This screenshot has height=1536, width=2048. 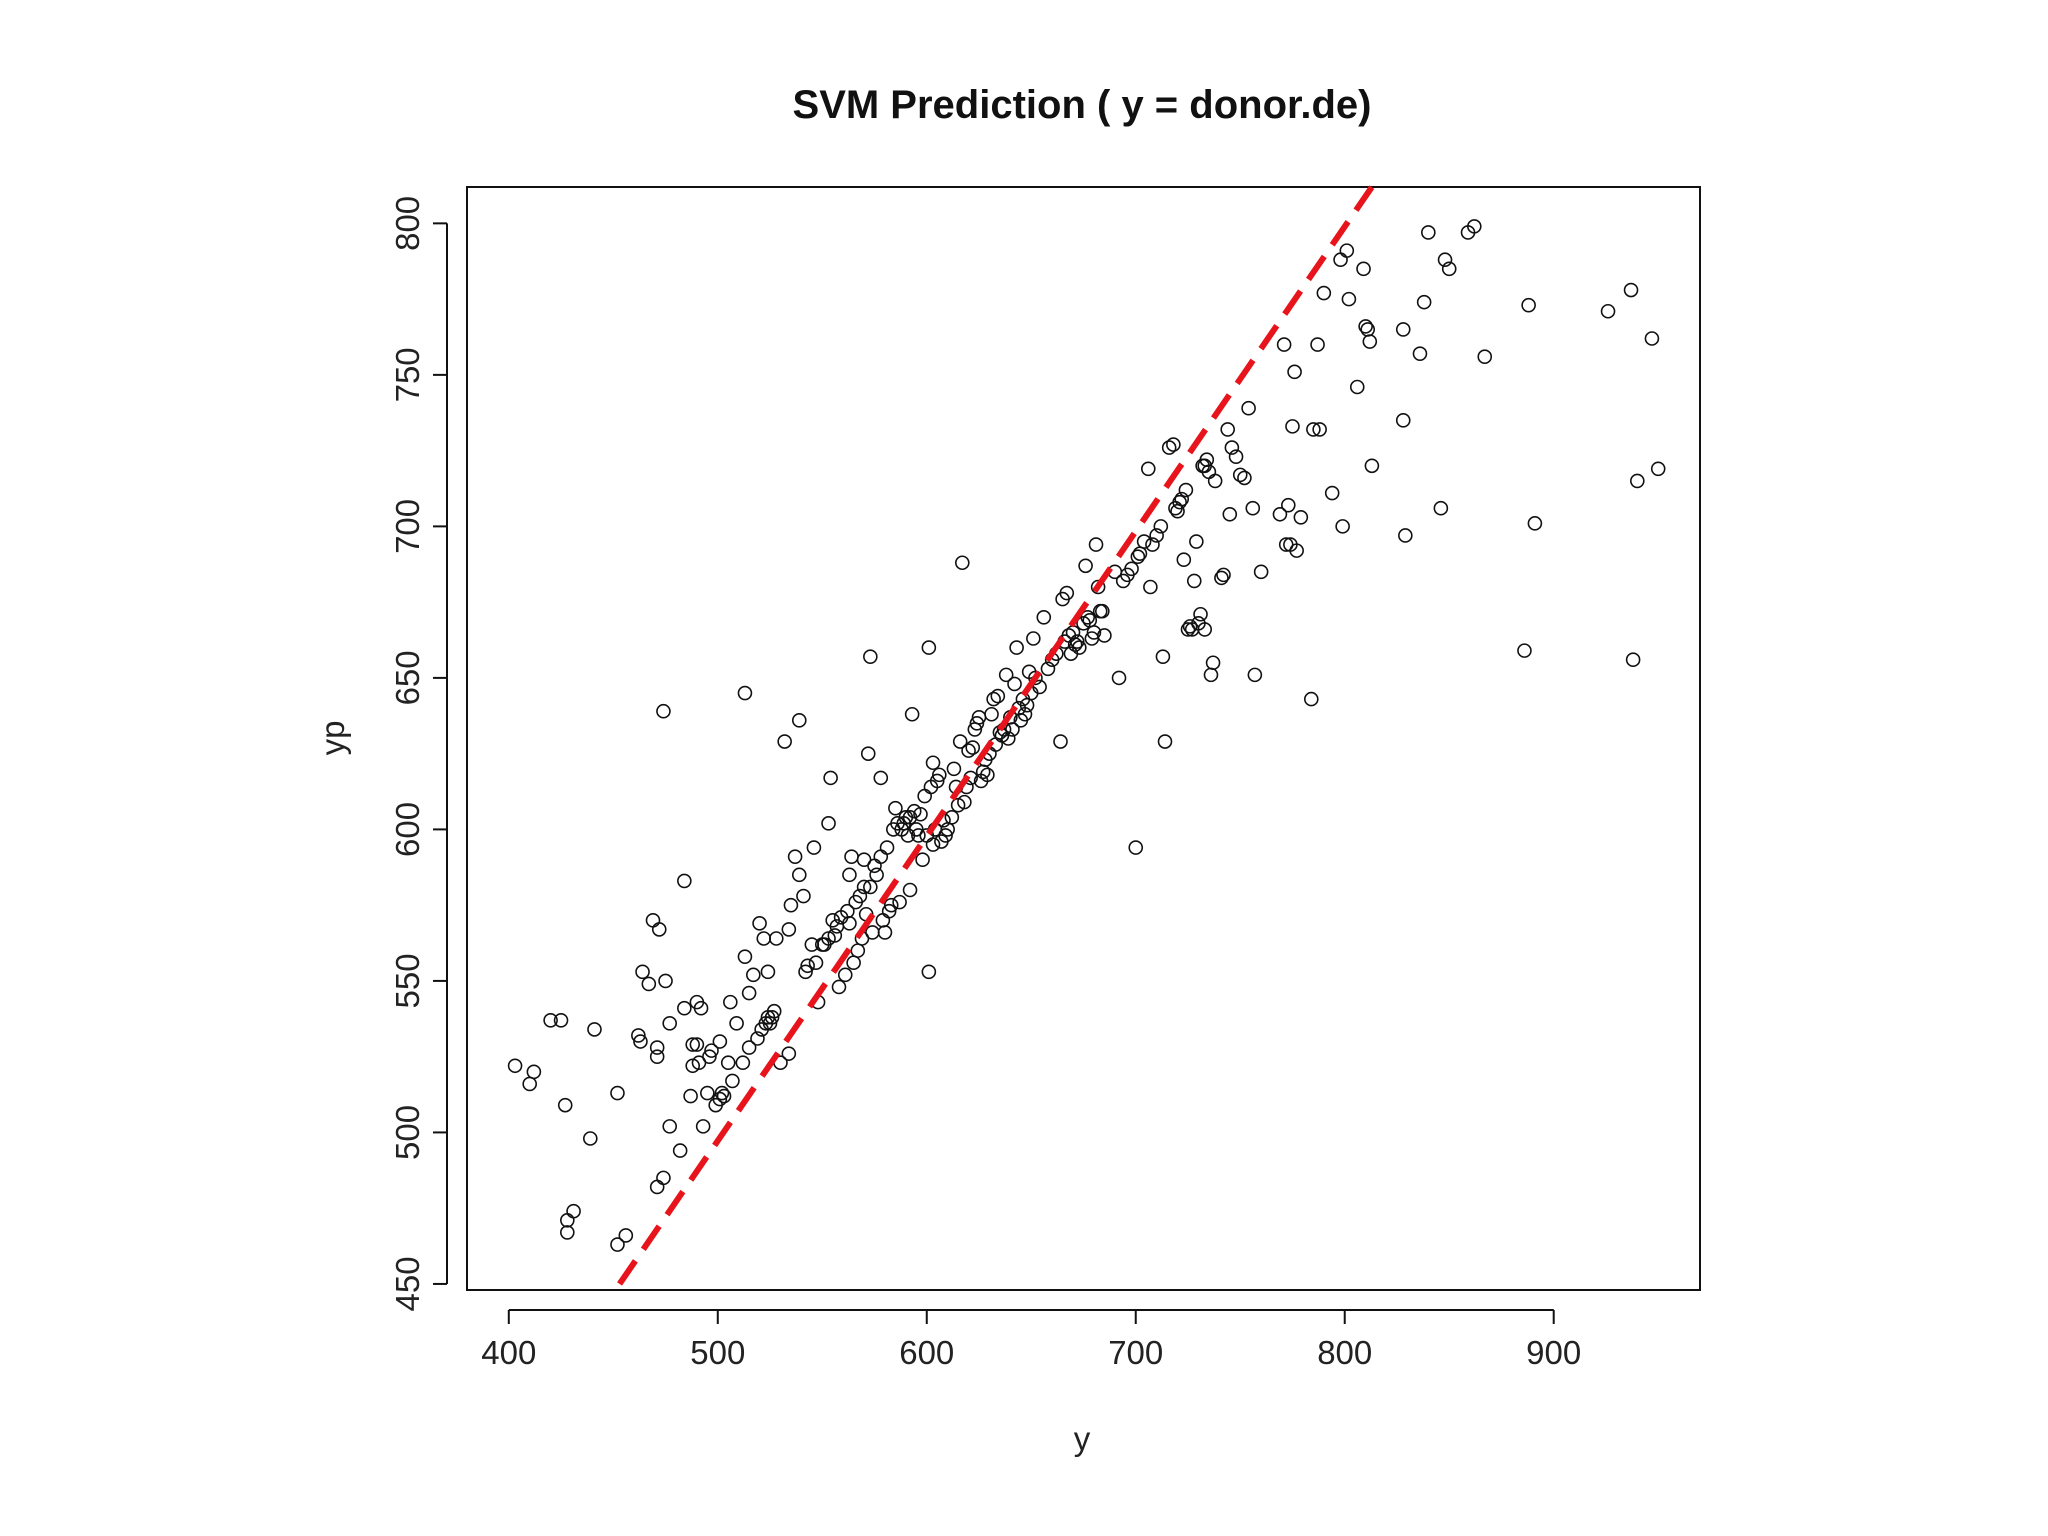 What do you see at coordinates (1344, 1352) in the screenshot?
I see `x-tick-label: 800` at bounding box center [1344, 1352].